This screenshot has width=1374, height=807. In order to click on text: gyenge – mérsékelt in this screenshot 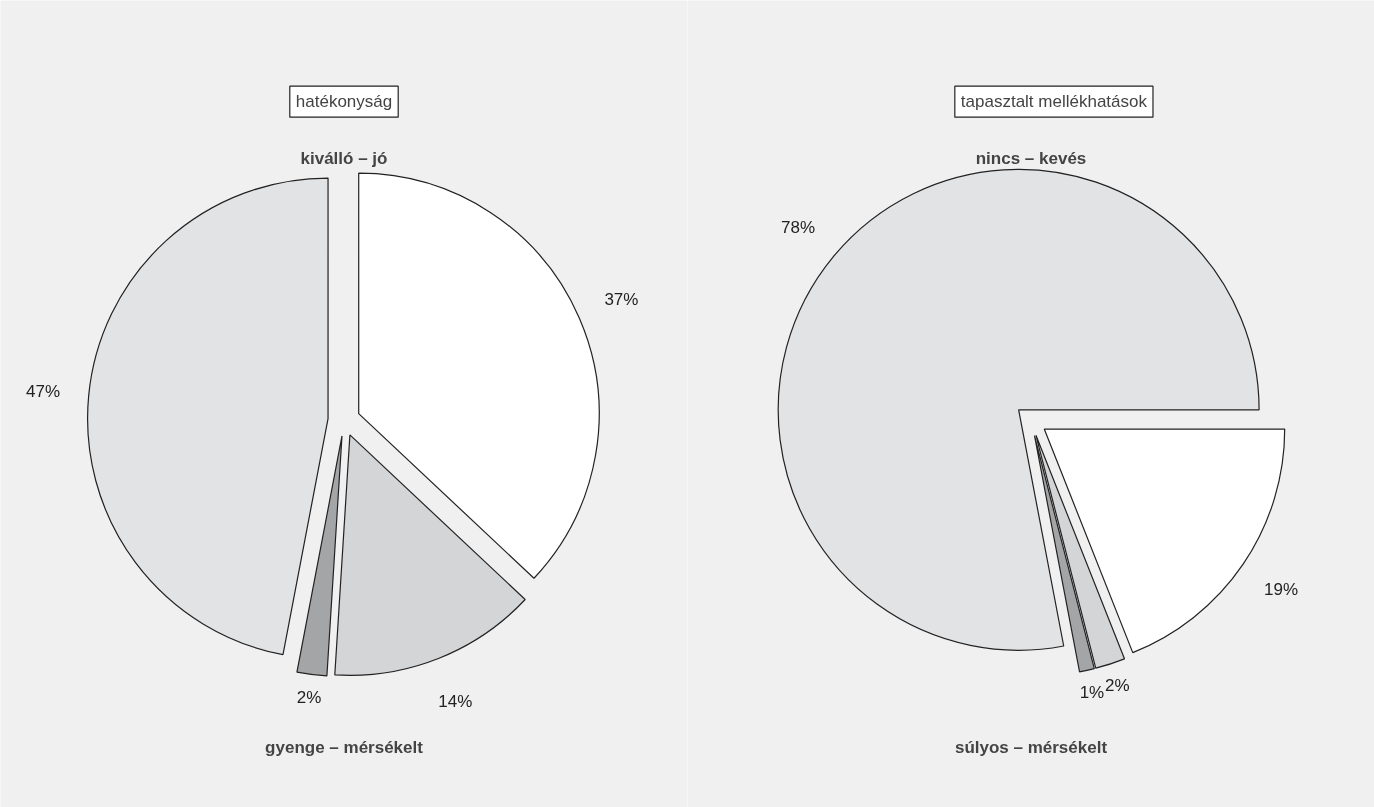, I will do `click(344, 747)`.